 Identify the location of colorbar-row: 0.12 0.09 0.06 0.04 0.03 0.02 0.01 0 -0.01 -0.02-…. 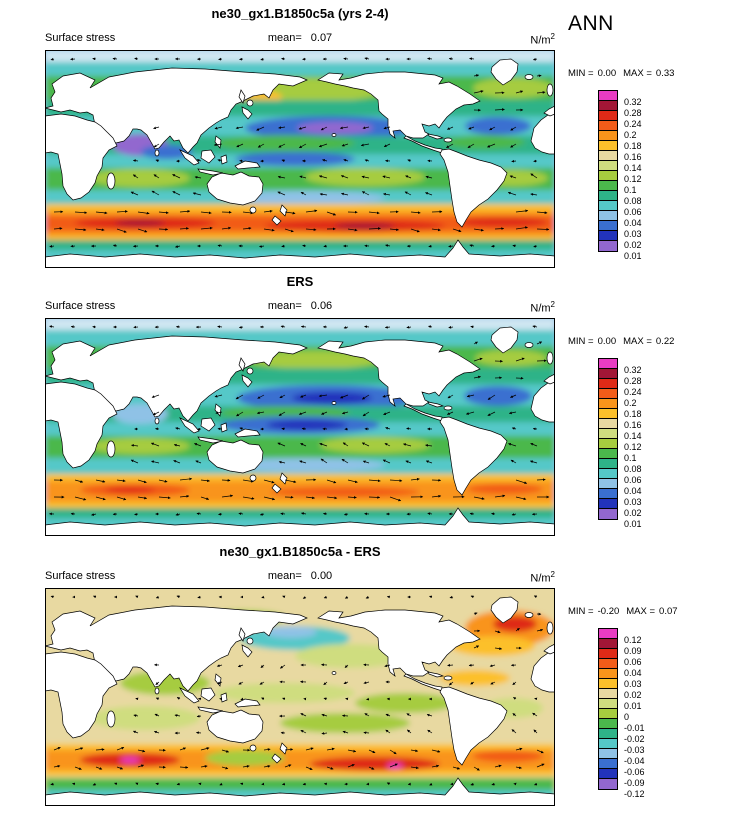
(621, 713).